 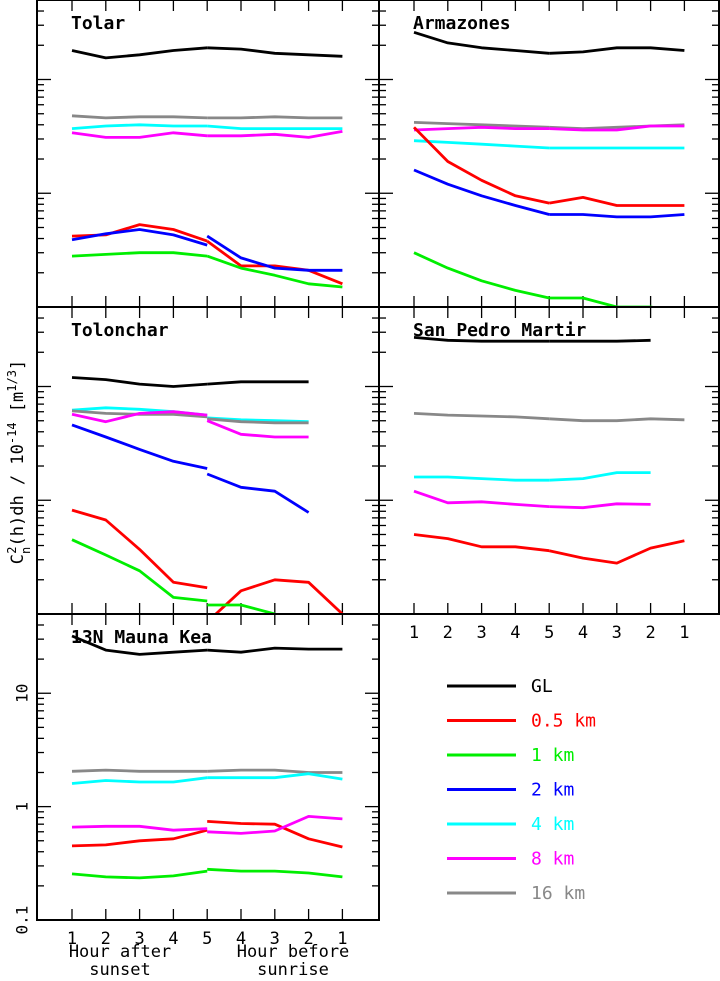 What do you see at coordinates (98, 23) in the screenshot?
I see `panel-title: Tolar` at bounding box center [98, 23].